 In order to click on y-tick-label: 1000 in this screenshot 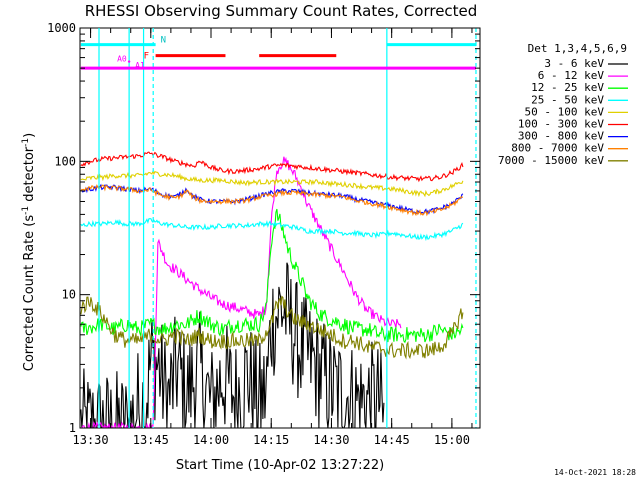, I will do `click(61, 28)`.